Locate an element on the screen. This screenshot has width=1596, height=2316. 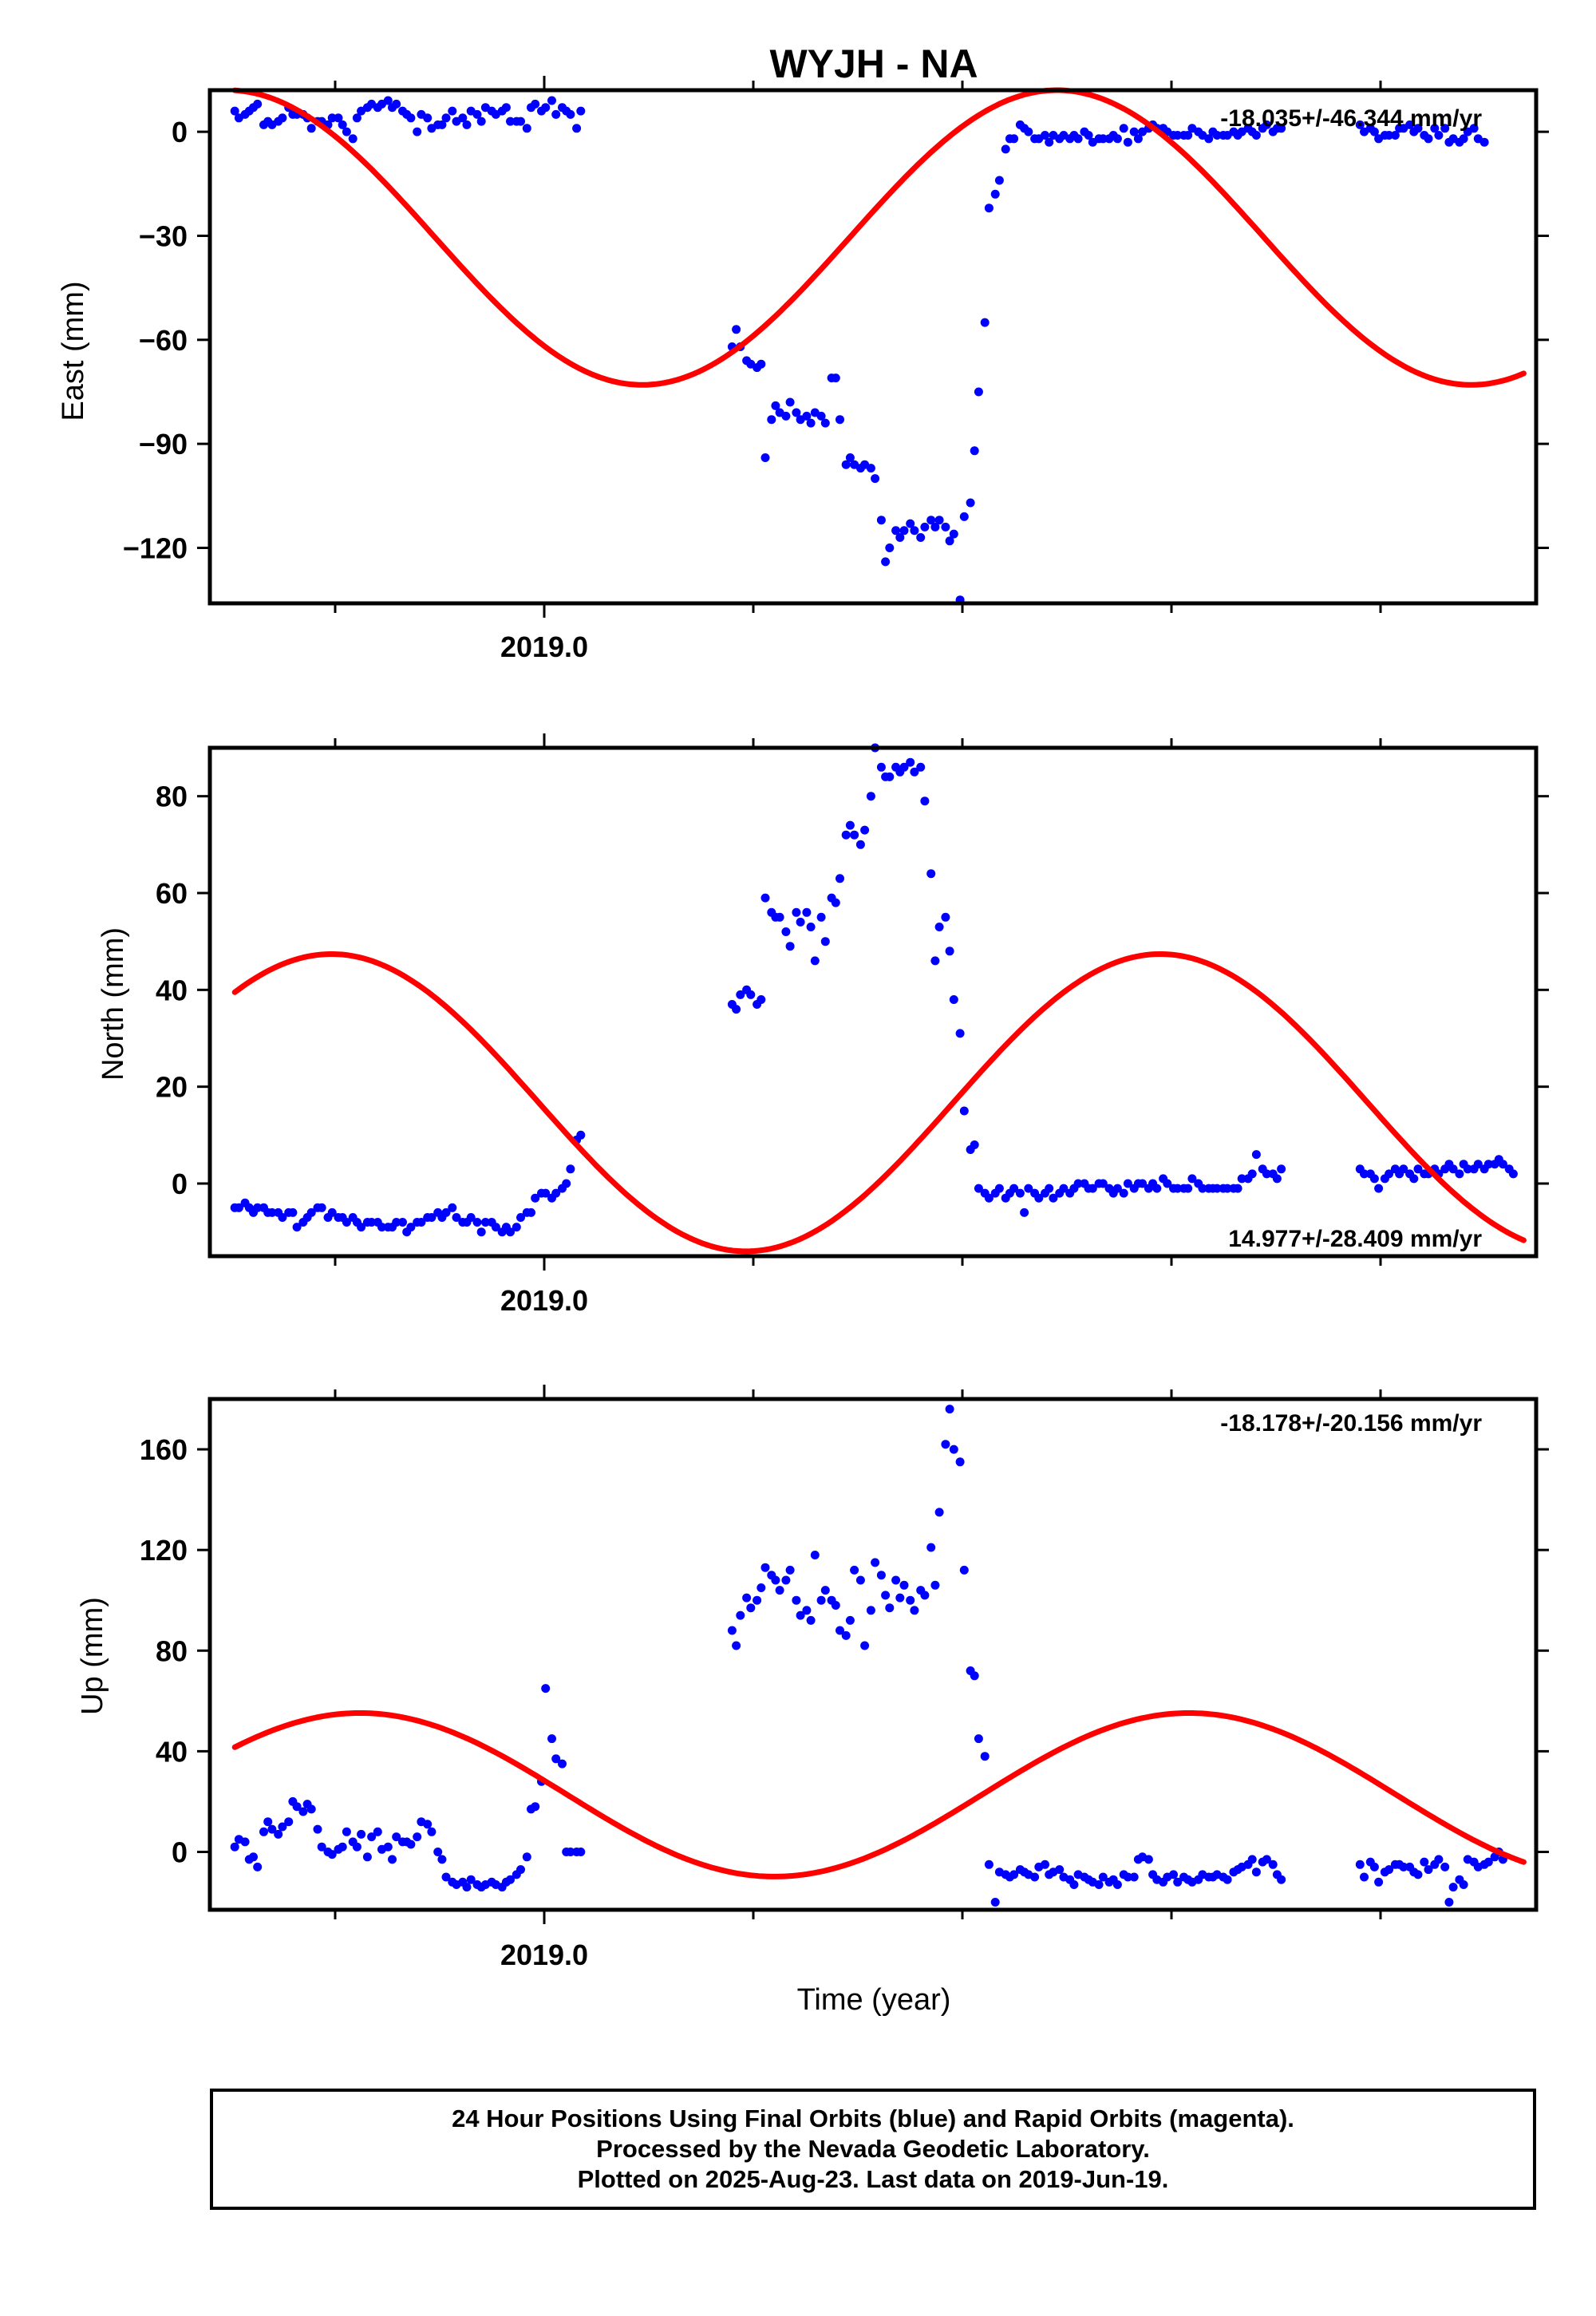
up-ylabel: Up (mm) is located at coordinates (92, 1656).